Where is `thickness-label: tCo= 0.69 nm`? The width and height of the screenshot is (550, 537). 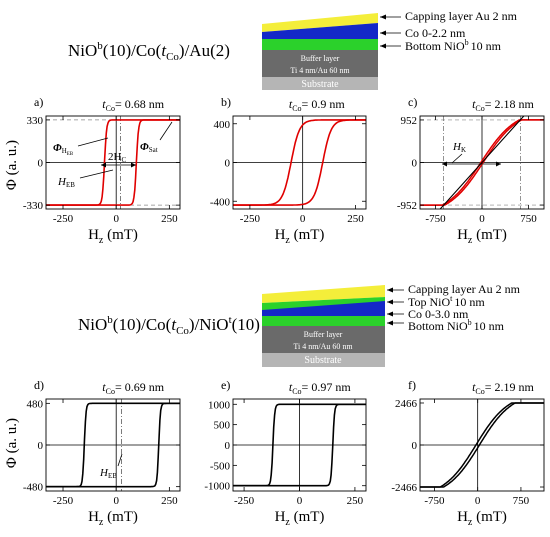
thickness-label: tCo= 0.69 nm is located at coordinates (133, 388).